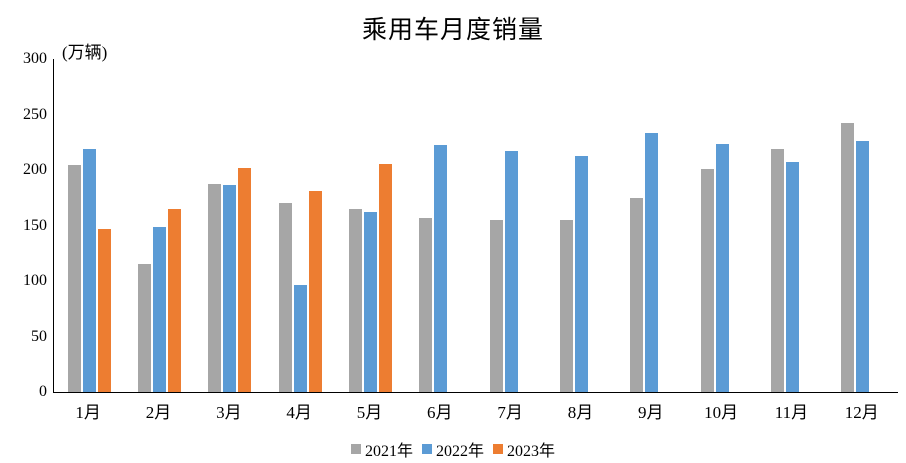 The image size is (906, 463). Describe the element at coordinates (370, 301) in the screenshot. I see `bar-2022年-5月` at that location.